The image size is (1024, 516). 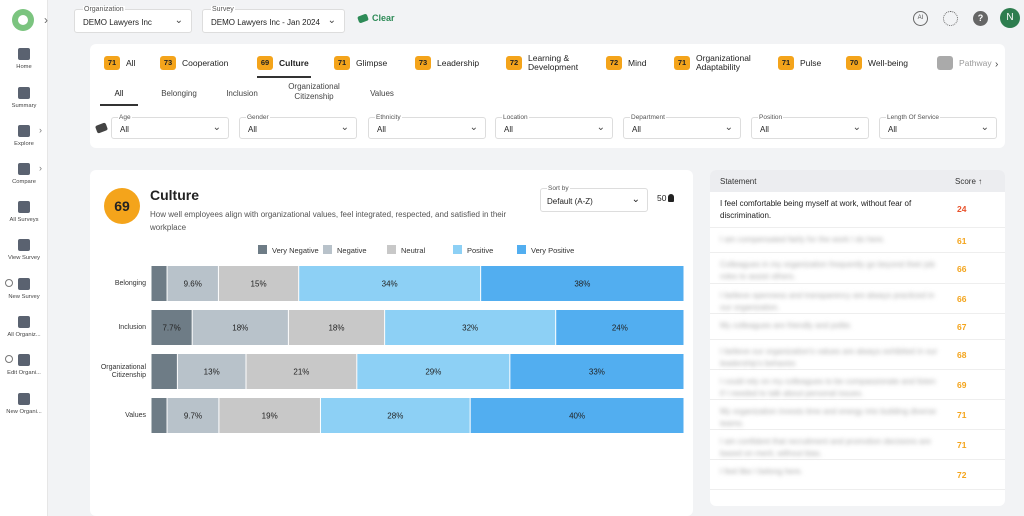 What do you see at coordinates (542, 63) in the screenshot?
I see `tab-learning: 72 Learning & Development` at bounding box center [542, 63].